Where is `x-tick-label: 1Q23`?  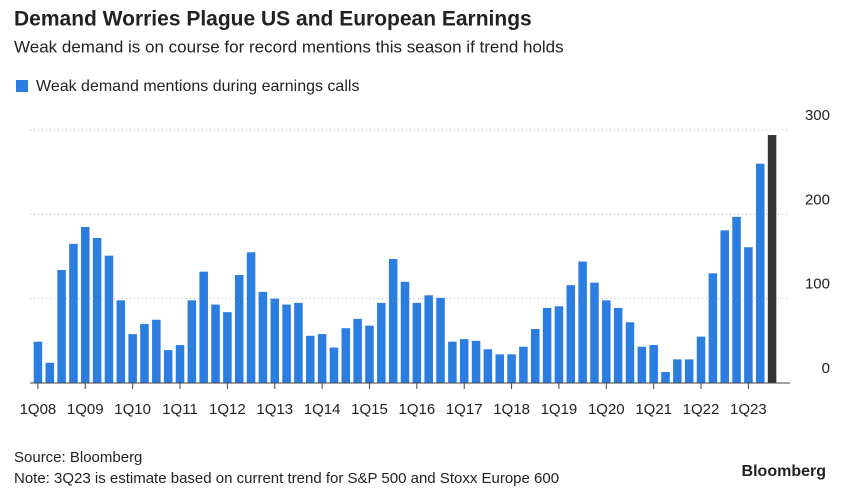 x-tick-label: 1Q23 is located at coordinates (748, 409).